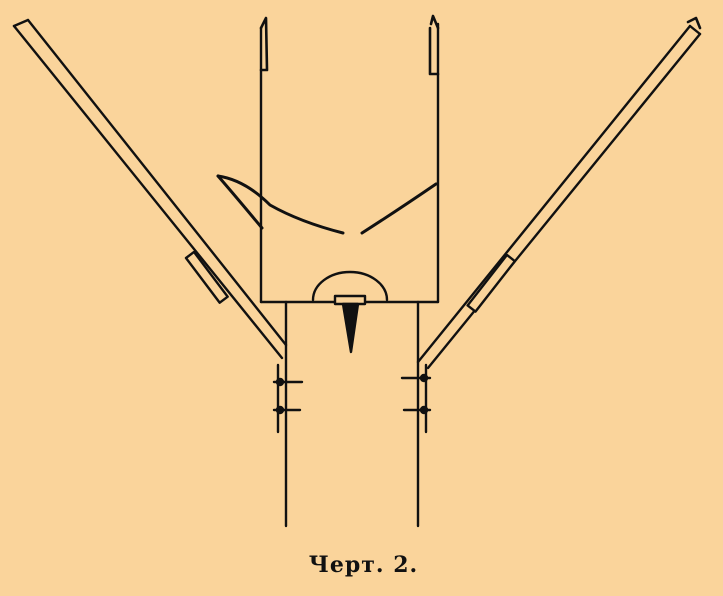 The width and height of the screenshot is (723, 596). Describe the element at coordinates (327, 204) in the screenshot. I see `inner-deflectors` at that location.